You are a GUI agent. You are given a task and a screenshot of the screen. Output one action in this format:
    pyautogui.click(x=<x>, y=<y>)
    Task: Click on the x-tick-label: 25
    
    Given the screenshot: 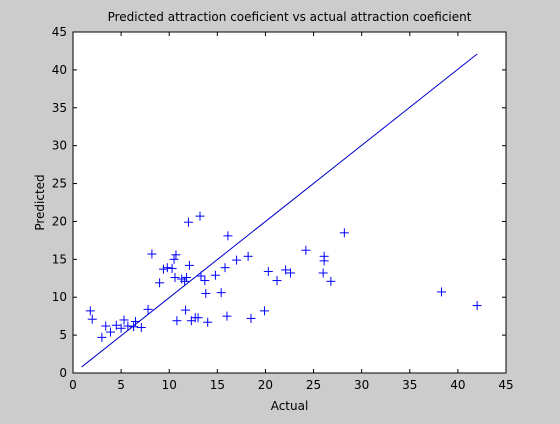 What is the action you would take?
    pyautogui.click(x=313, y=385)
    